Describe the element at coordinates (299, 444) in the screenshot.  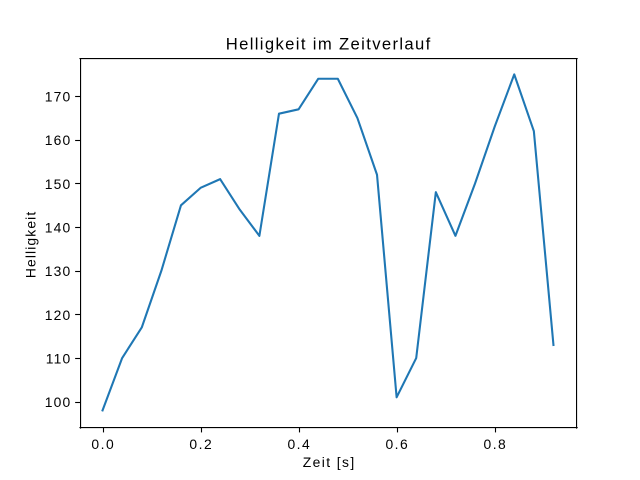
I see `svg-text: 0.4` at that location.